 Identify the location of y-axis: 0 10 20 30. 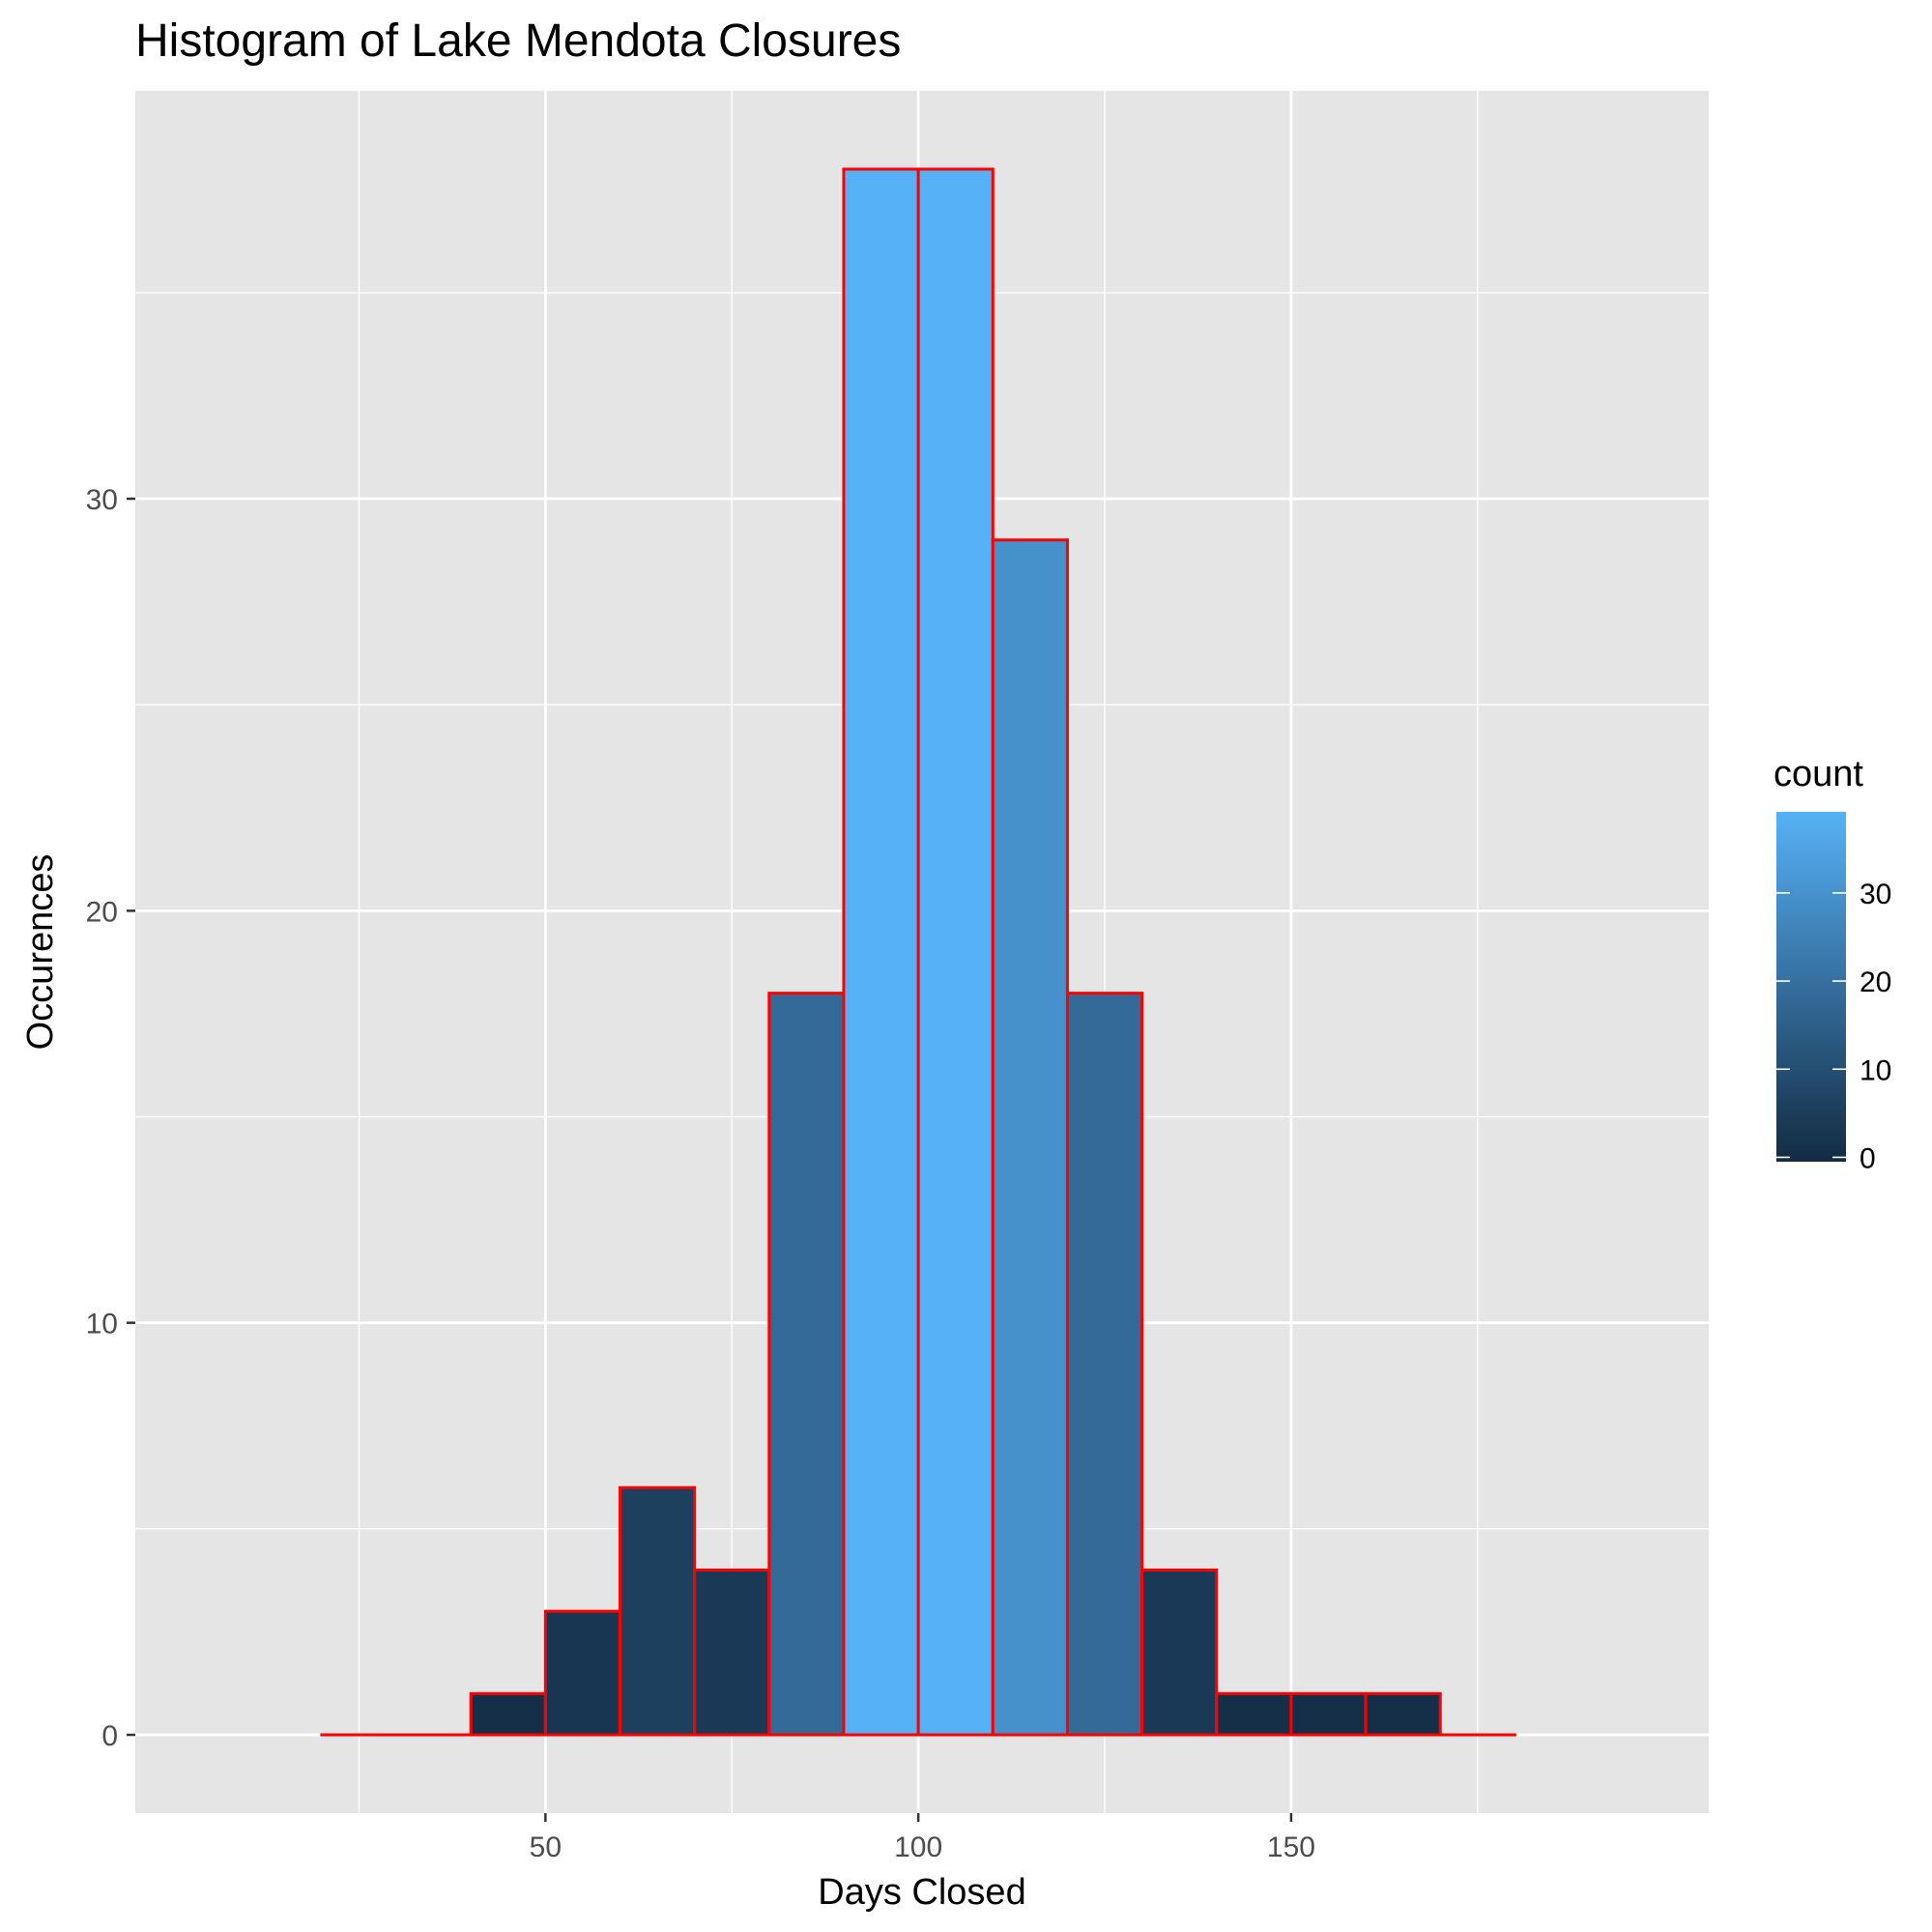
(110, 1118).